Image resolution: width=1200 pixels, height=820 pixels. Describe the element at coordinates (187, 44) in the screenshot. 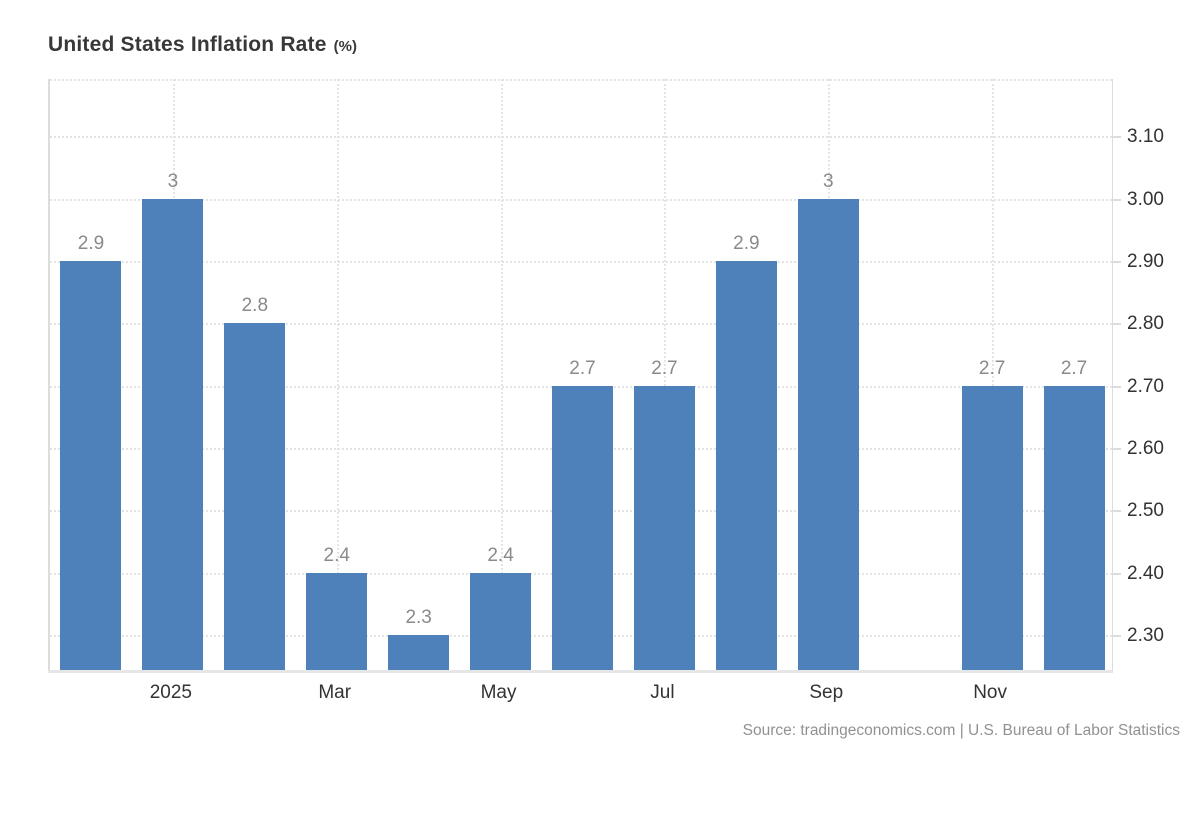

I see `chart-title-text: United States Inflation Rate` at that location.